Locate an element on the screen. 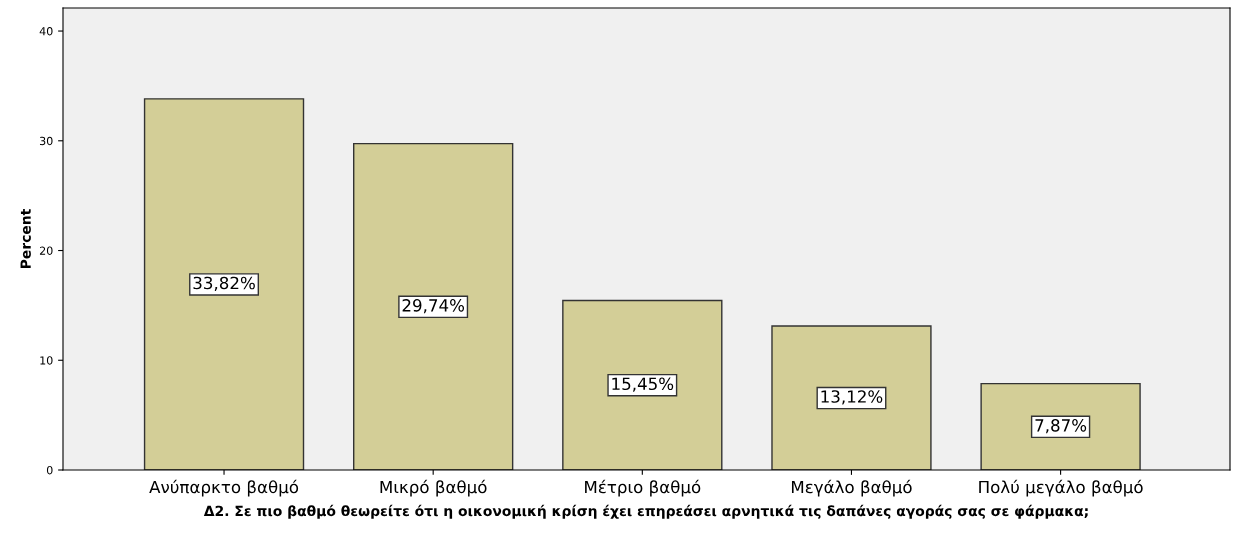  x-tick-label: Μικρό βαθμό is located at coordinates (433, 488).